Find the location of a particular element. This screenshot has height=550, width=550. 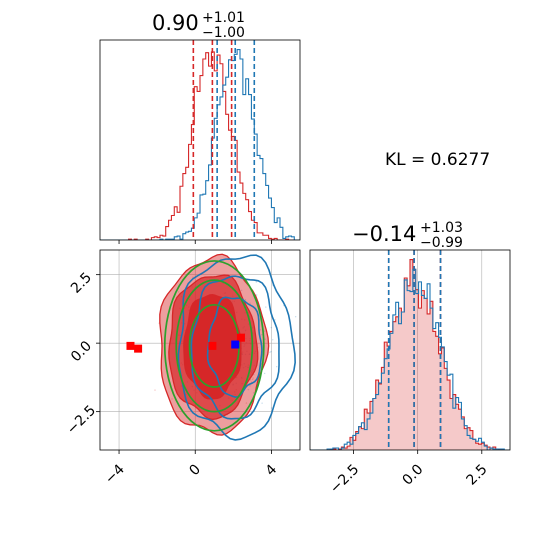

right-histogram-title-lower: −0.99 is located at coordinates (441, 243).